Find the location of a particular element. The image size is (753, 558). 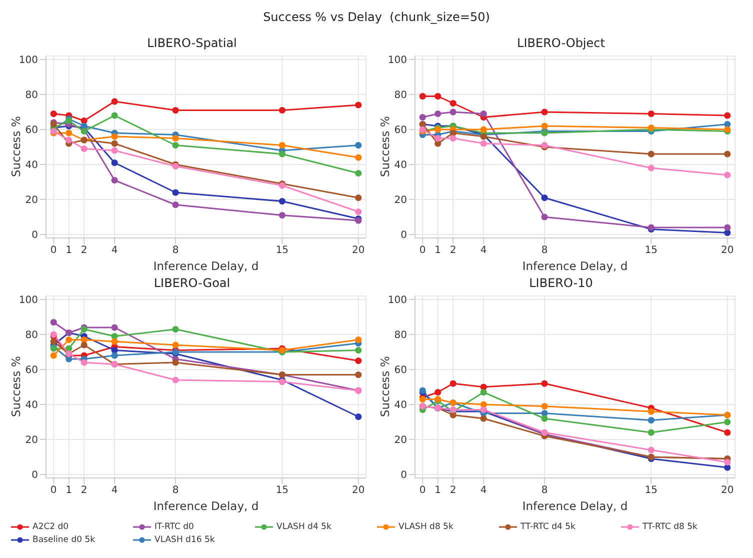

legend-label: IT-RTC d0 is located at coordinates (174, 527).